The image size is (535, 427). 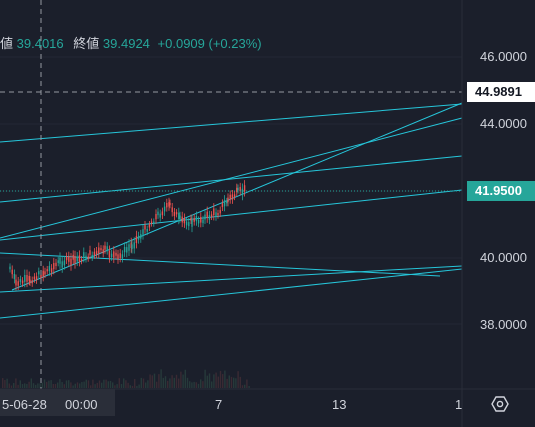 What do you see at coordinates (131, 43) in the screenshot?
I see `ohlc-legend: 値 39.4016 終値 39.4924 +0.0909 (+0.23%)` at bounding box center [131, 43].